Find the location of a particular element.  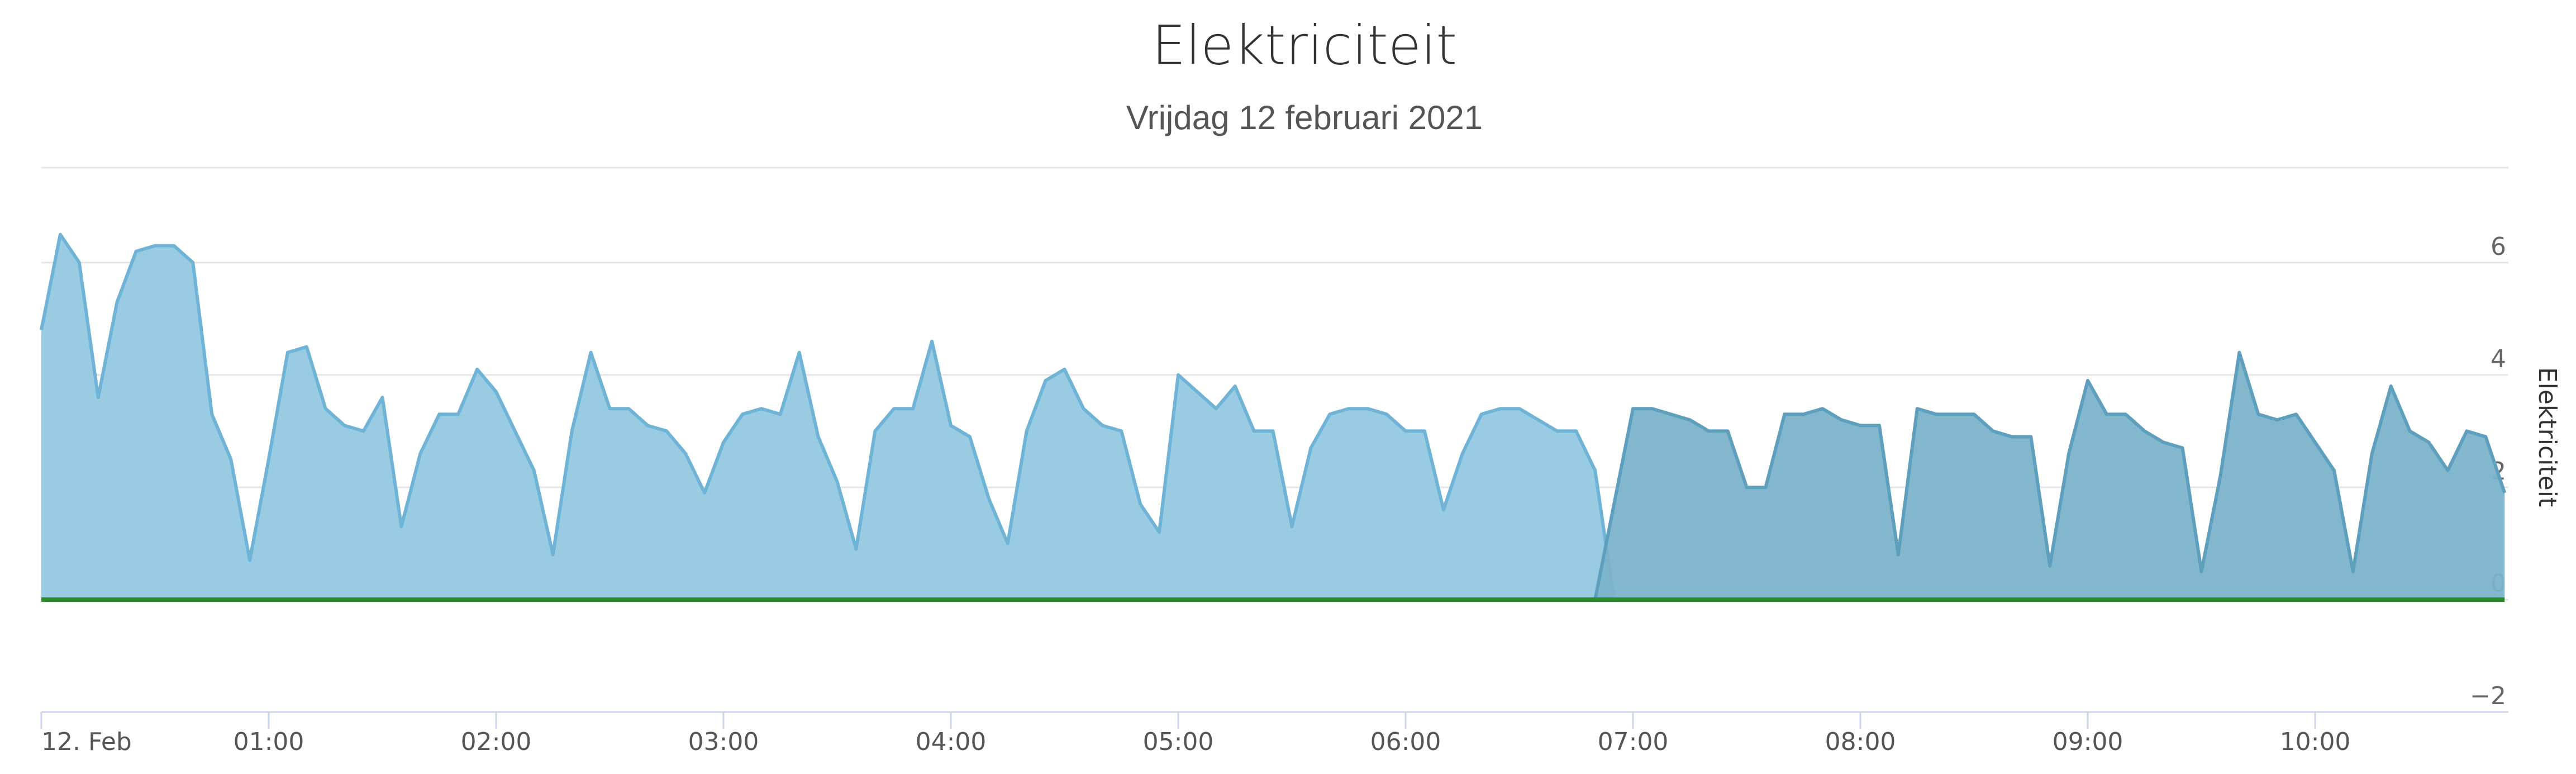

x-tick-label: 09:00 is located at coordinates (2088, 742).